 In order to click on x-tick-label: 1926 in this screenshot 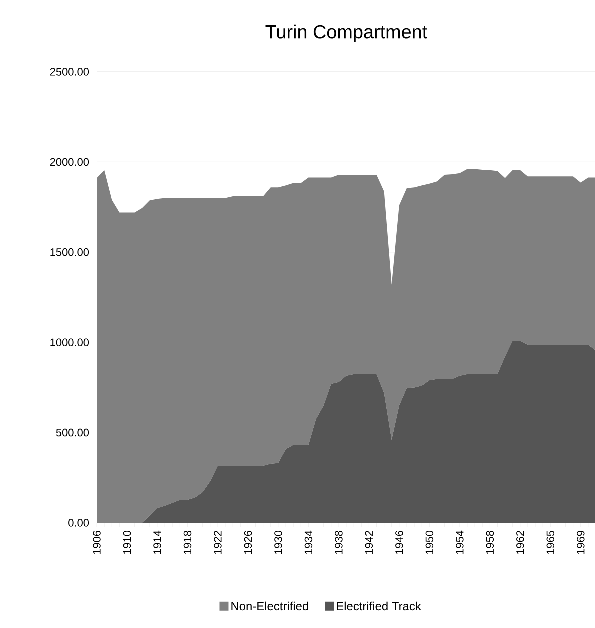, I will do `click(248, 542)`.